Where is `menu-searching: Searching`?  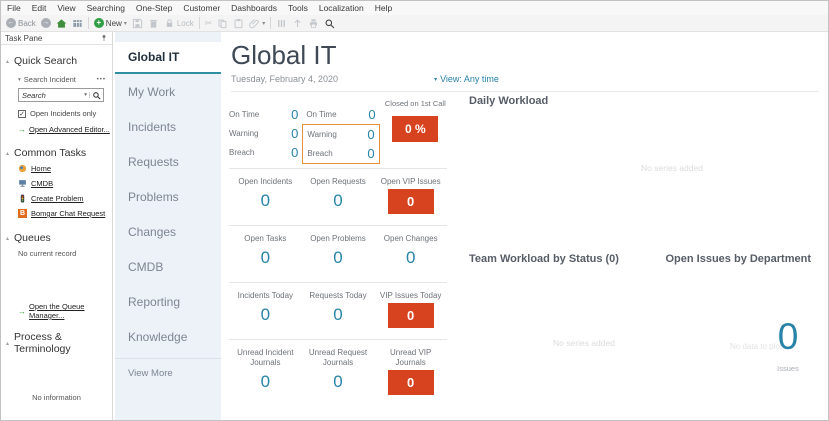 menu-searching: Searching is located at coordinates (105, 8).